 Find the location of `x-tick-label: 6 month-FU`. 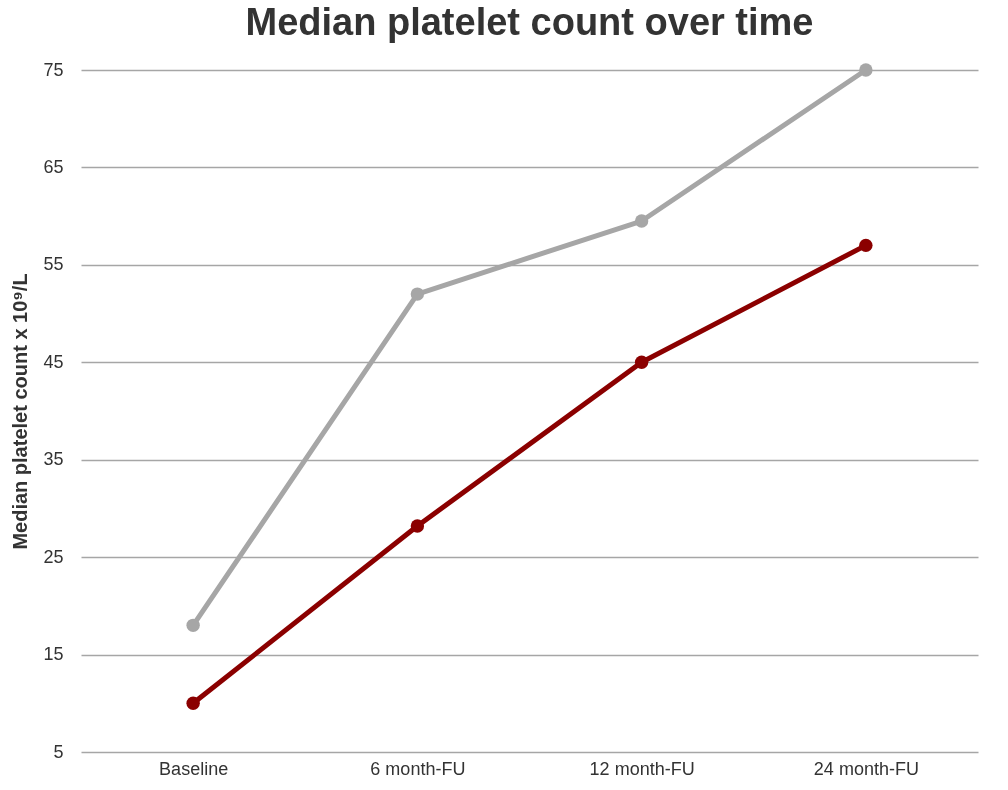

x-tick-label: 6 month-FU is located at coordinates (418, 768).